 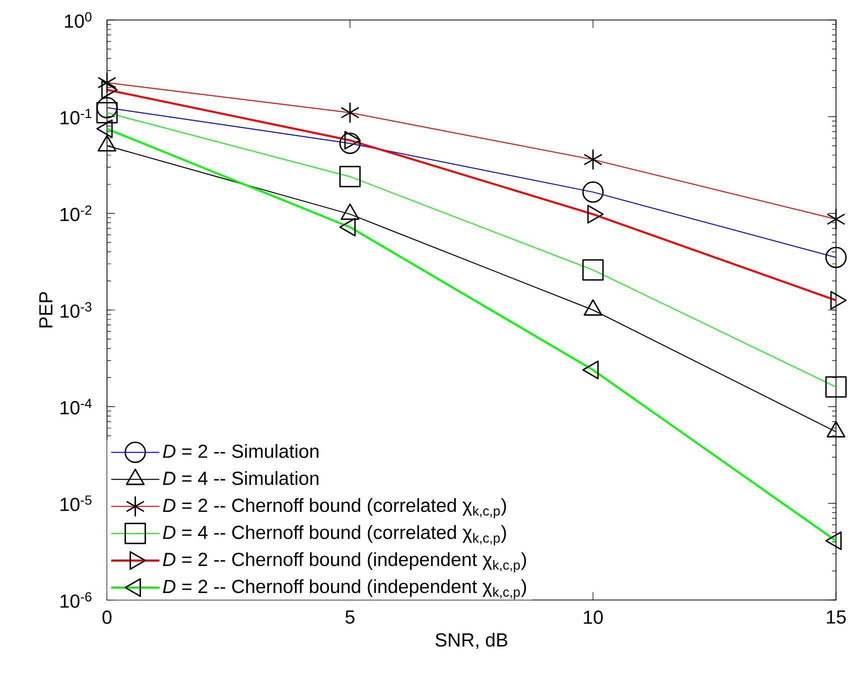 What do you see at coordinates (76, 406) in the screenshot?
I see `y-tick-label: 10$^{-4}$` at bounding box center [76, 406].